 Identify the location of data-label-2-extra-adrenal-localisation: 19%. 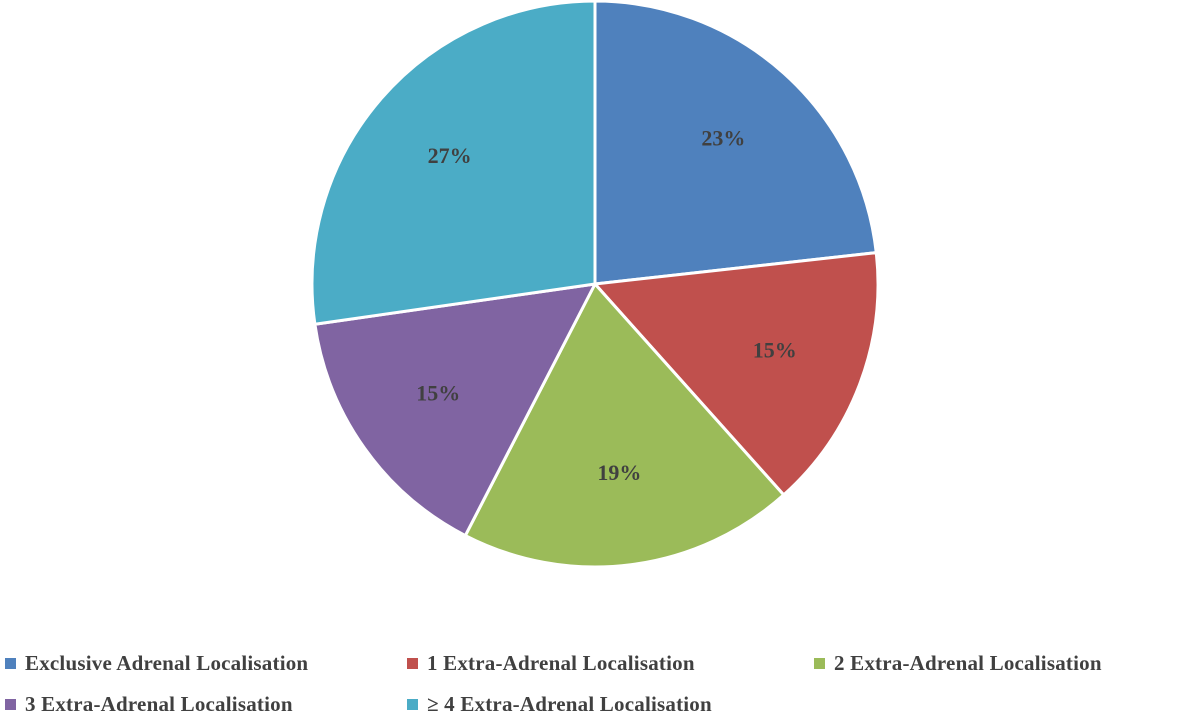
(619, 472).